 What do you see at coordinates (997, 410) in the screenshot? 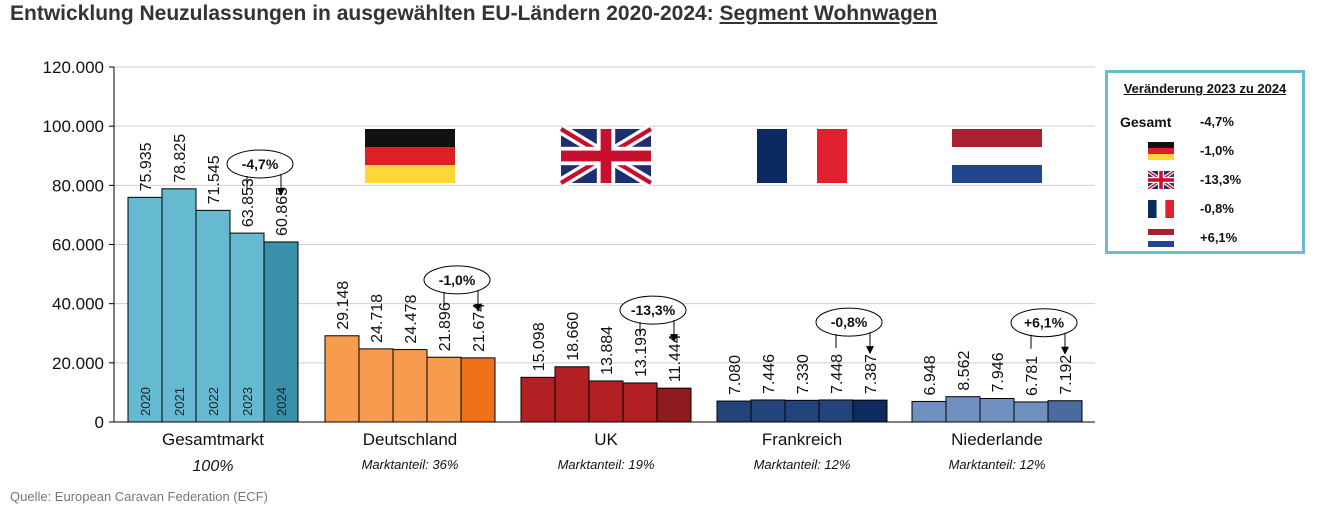
I see `bar-nl-2022` at bounding box center [997, 410].